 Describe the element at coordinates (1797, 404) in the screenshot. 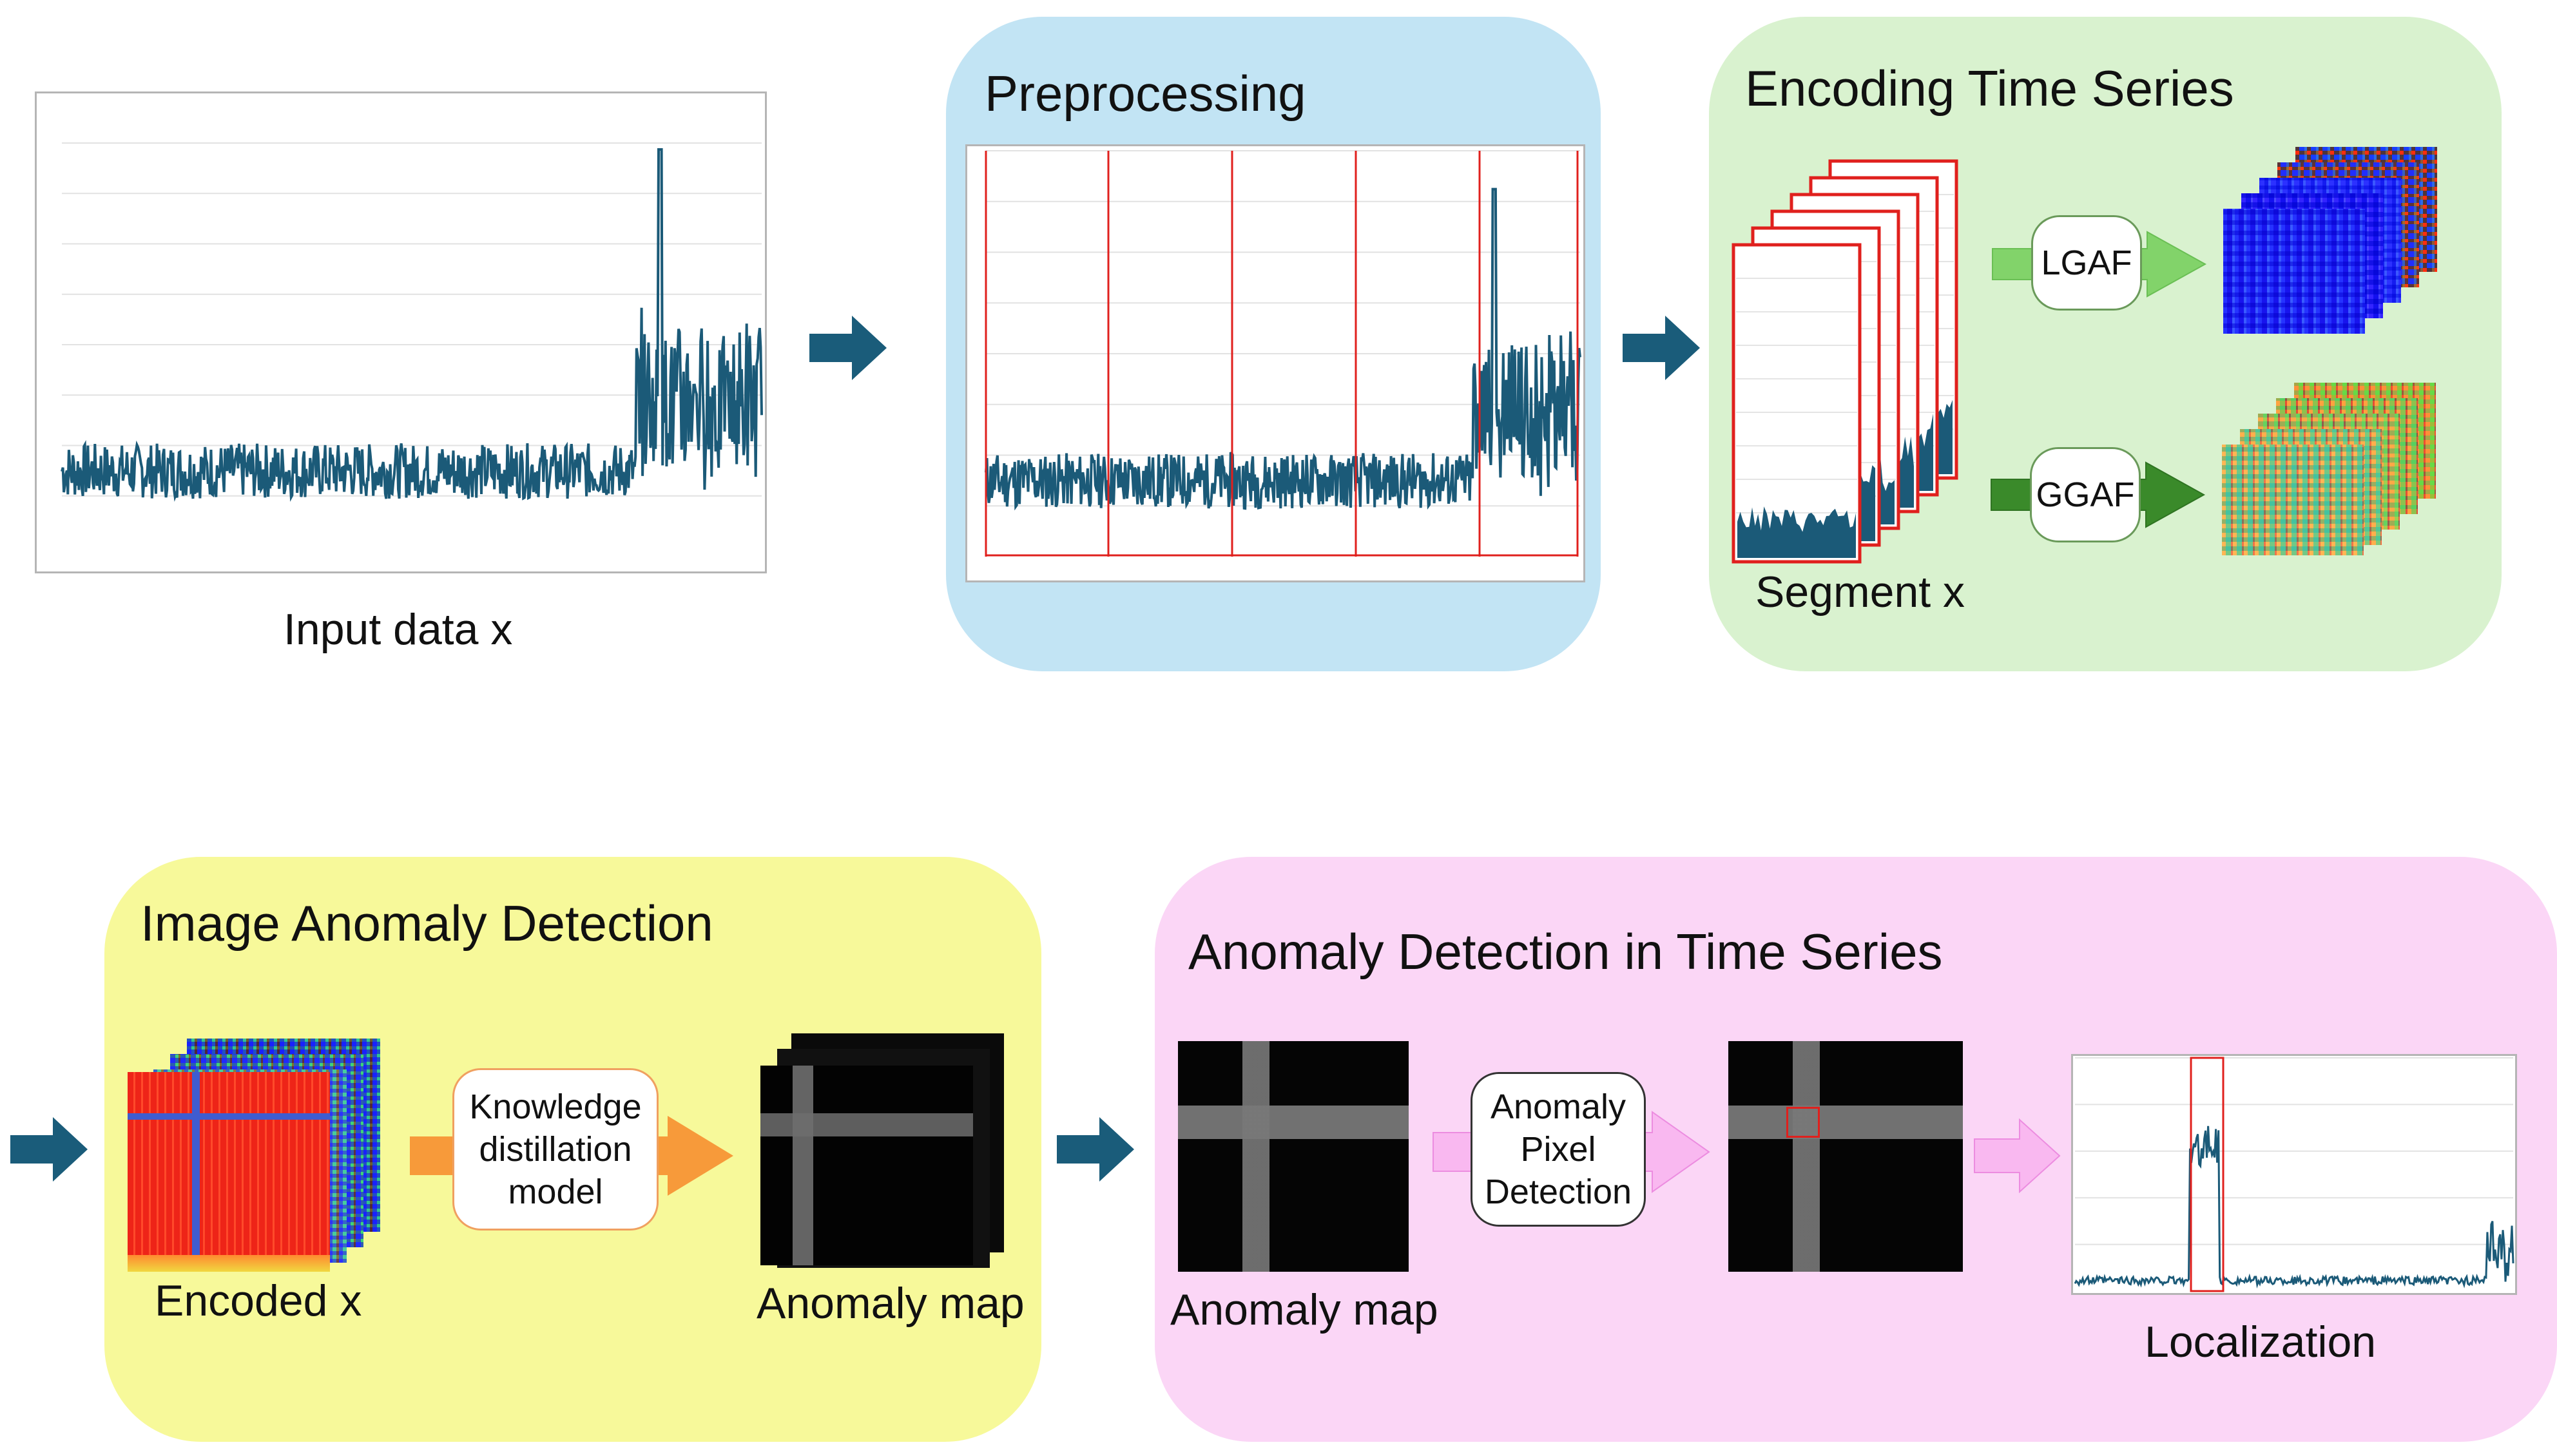

I see `segment-card` at that location.